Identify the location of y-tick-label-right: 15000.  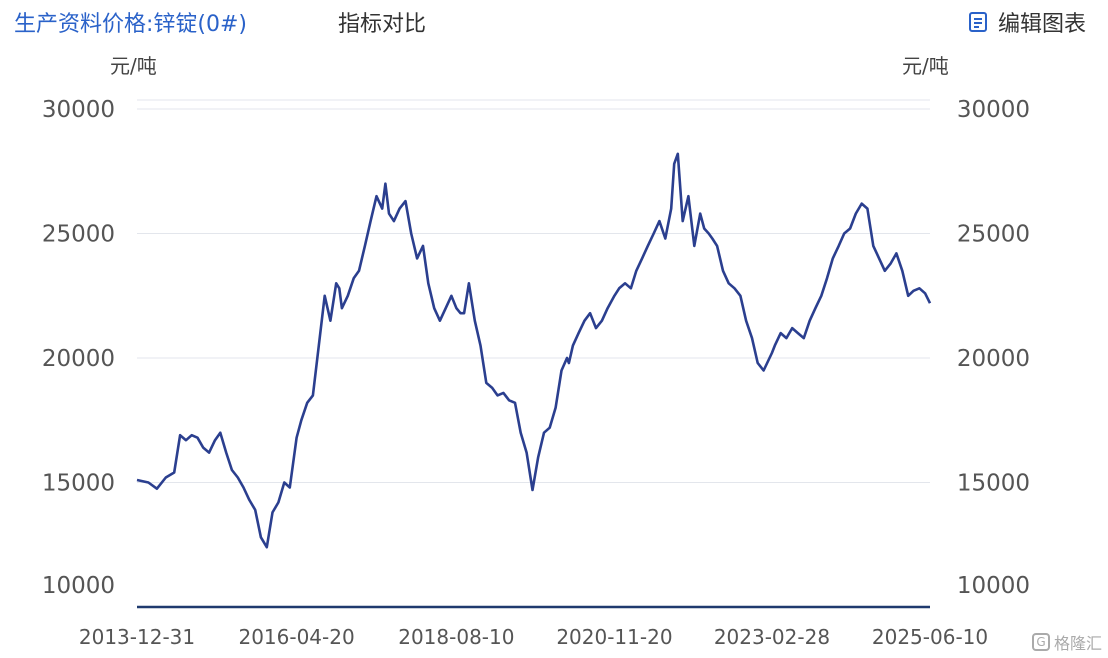
(993, 484).